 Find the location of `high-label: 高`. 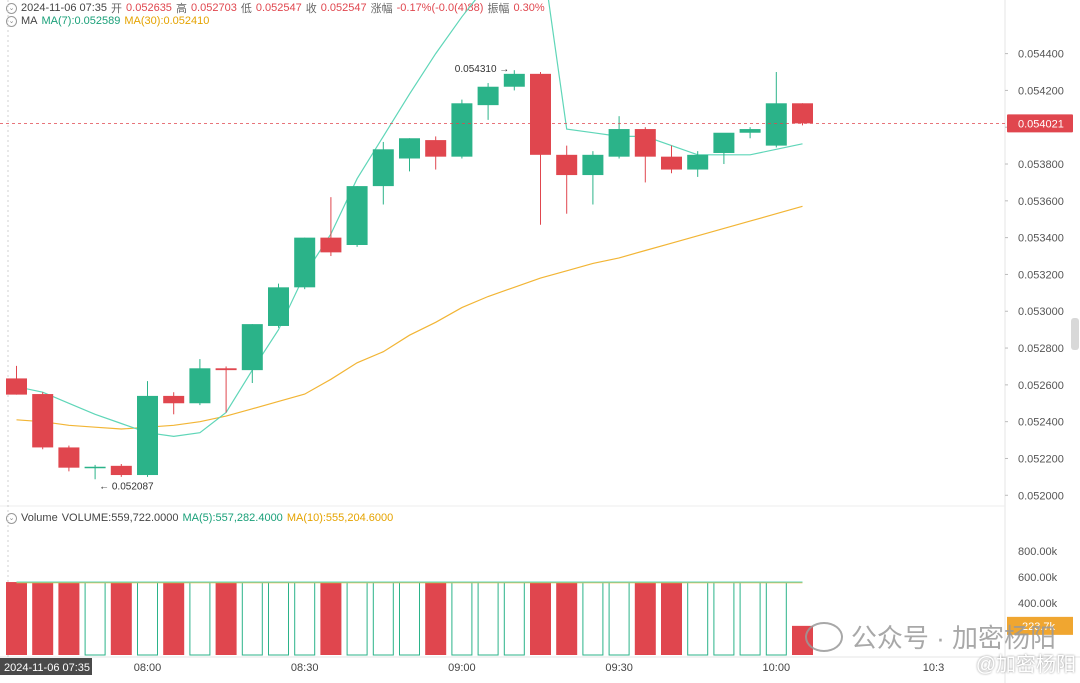

high-label: 高 is located at coordinates (181, 9).